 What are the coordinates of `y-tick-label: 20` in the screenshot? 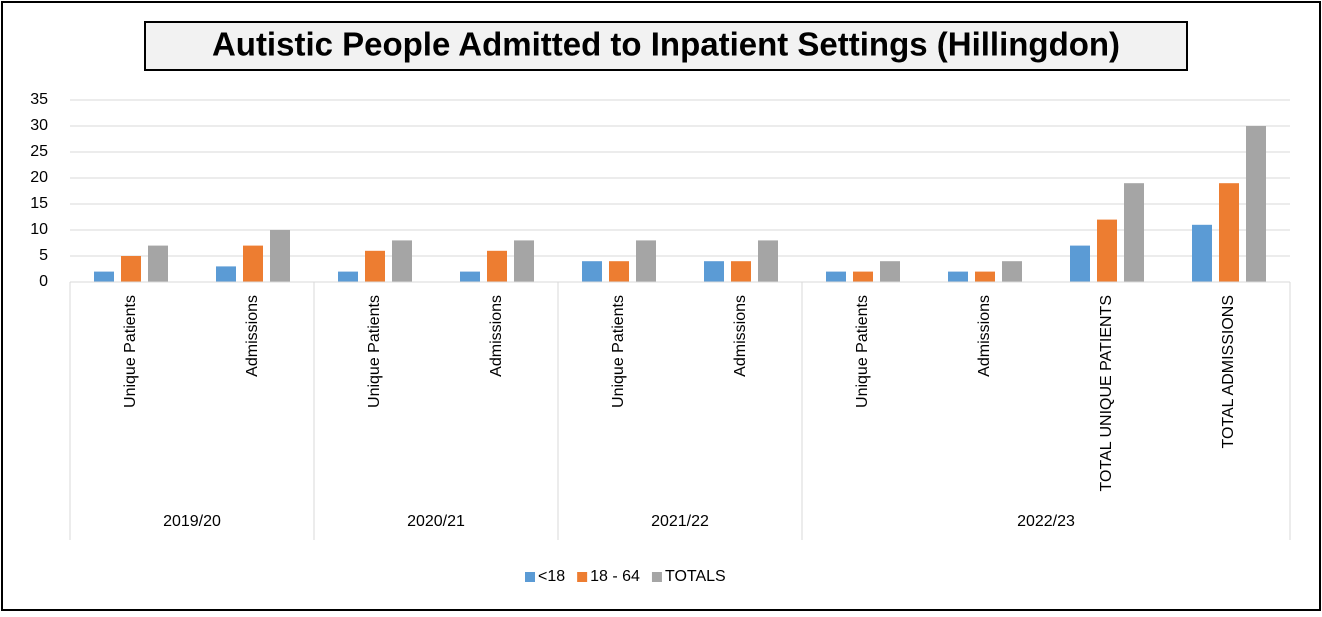 It's located at (39, 177).